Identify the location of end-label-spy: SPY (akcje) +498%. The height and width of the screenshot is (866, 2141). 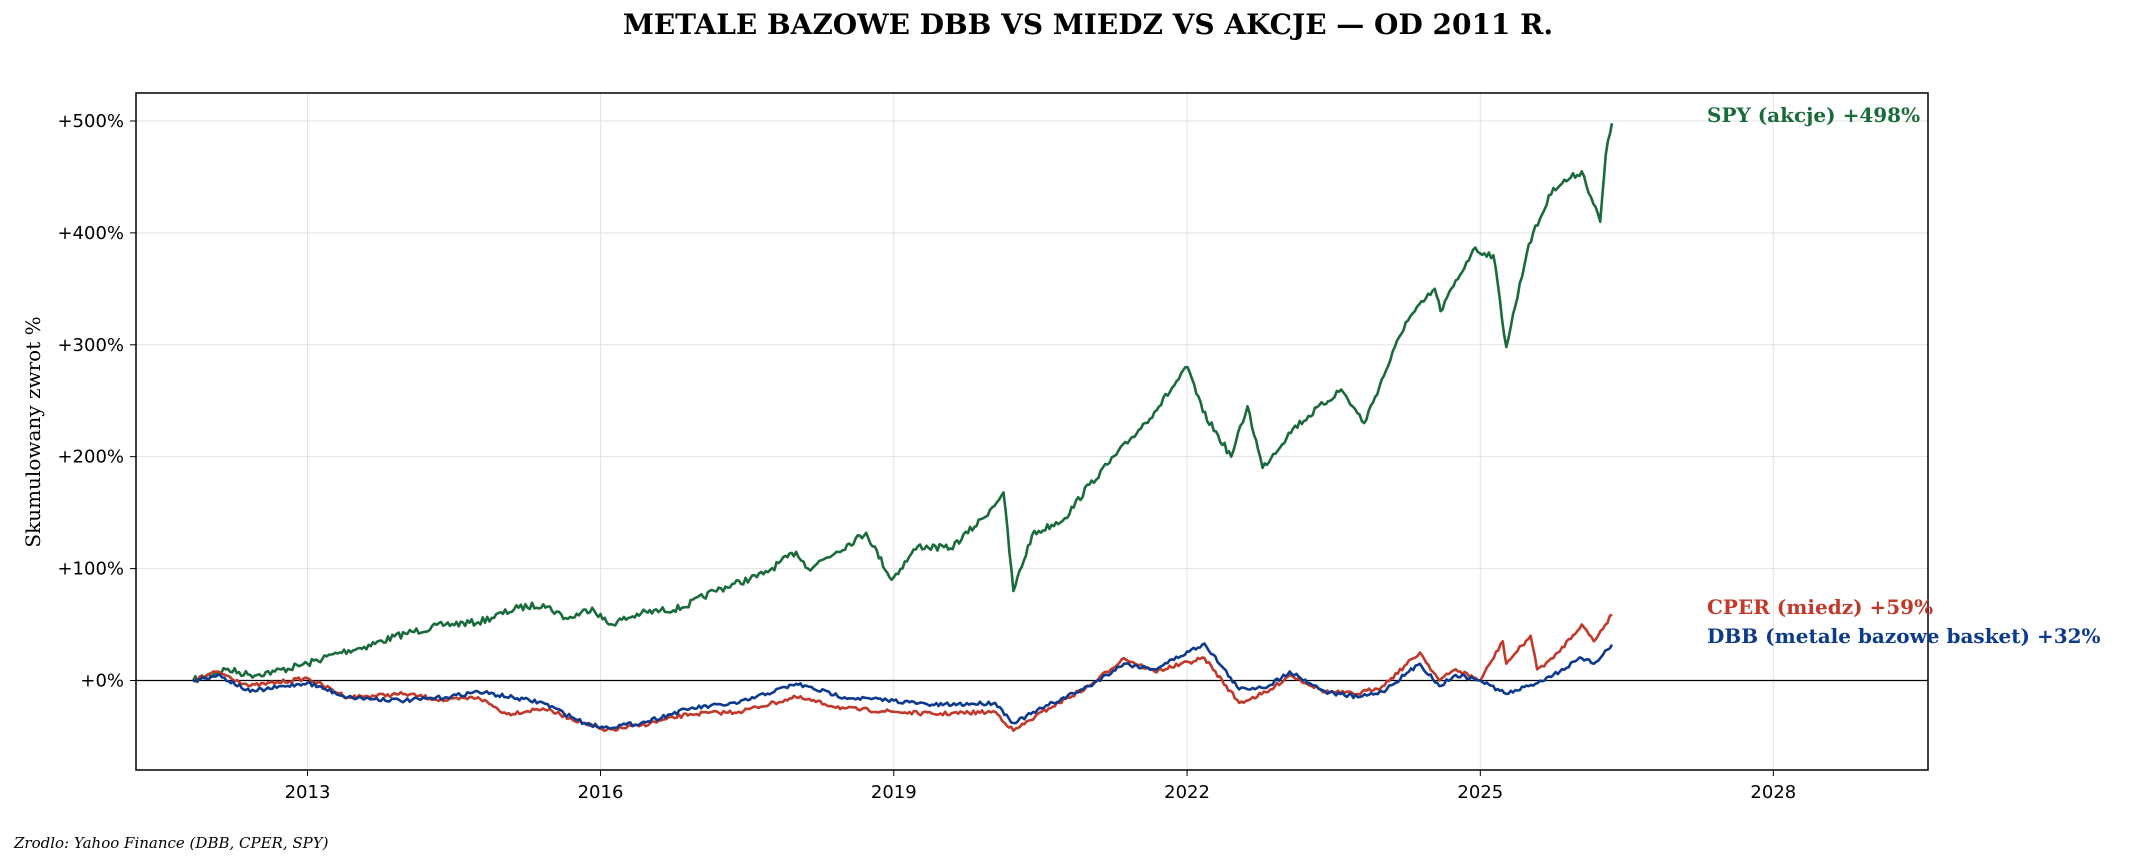
(1813, 115).